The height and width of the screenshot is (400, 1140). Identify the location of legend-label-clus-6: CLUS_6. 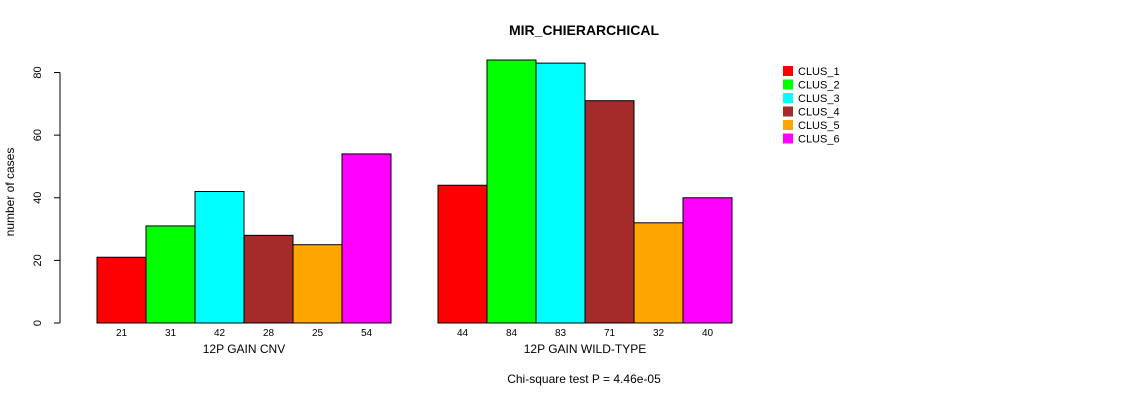
(819, 140).